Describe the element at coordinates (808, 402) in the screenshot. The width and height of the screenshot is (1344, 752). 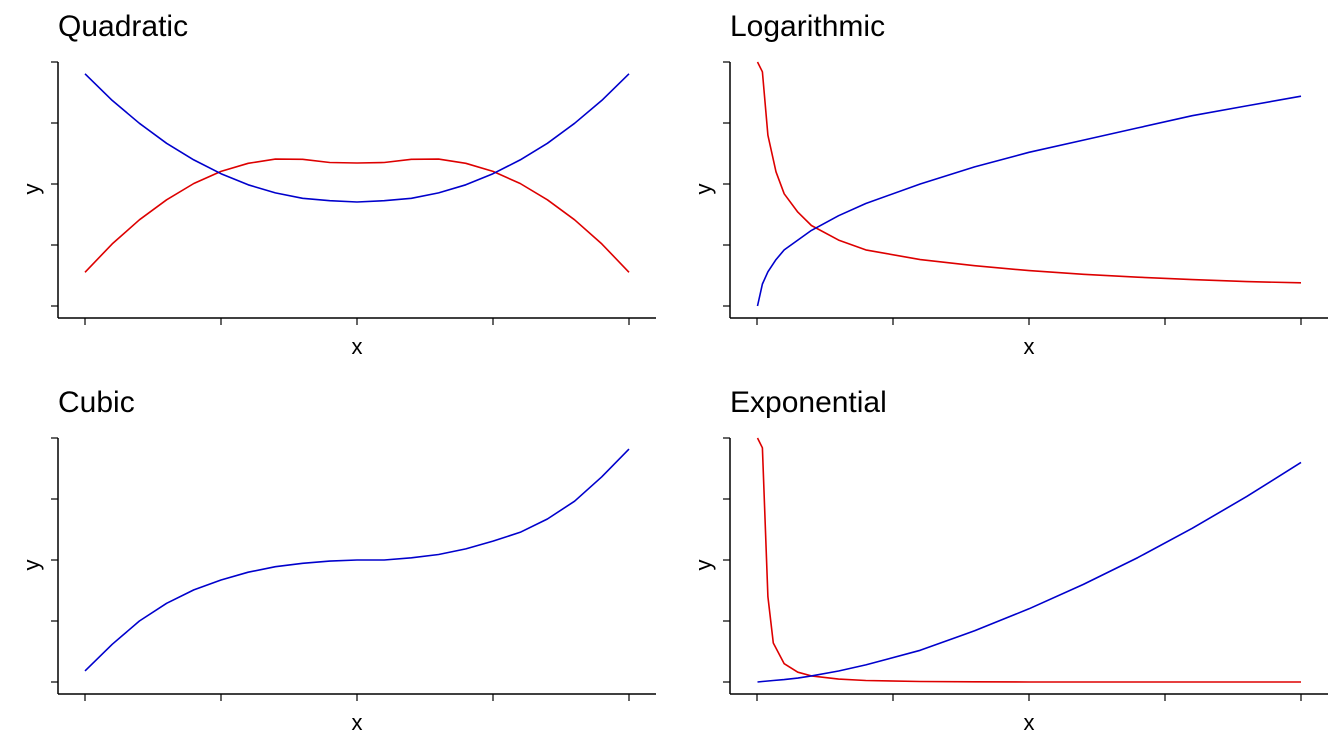
I see `panel-title: Exponential` at that location.